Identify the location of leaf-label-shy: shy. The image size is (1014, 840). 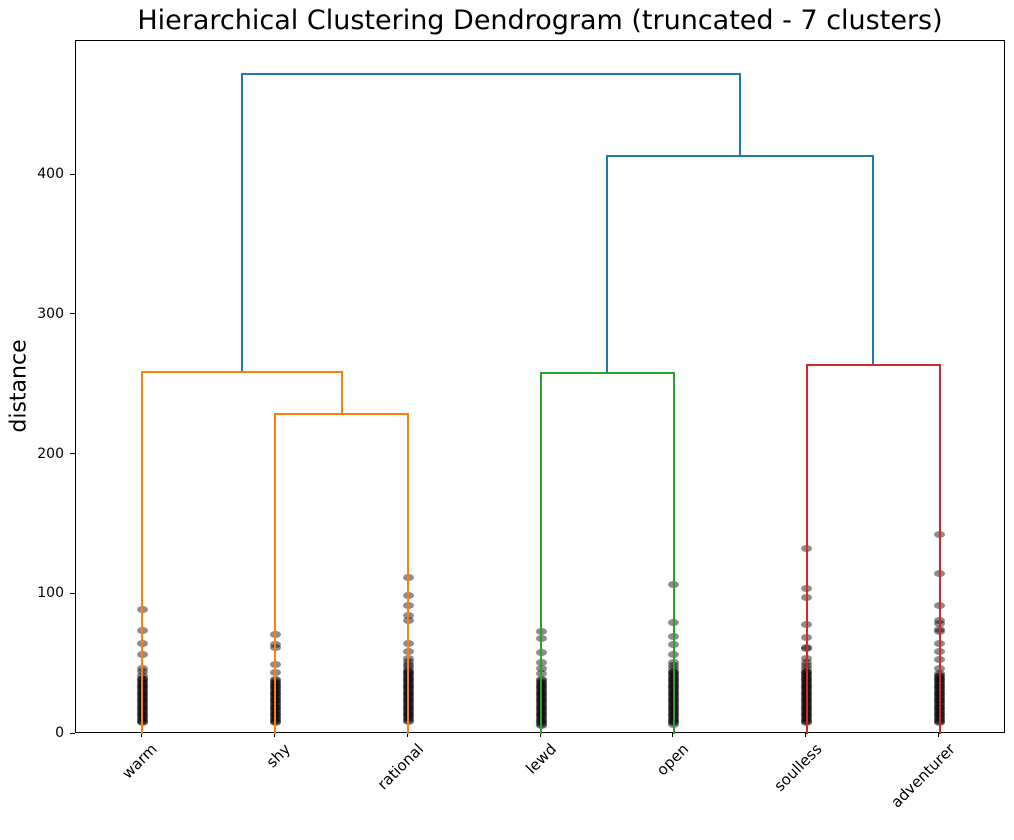
(278, 756).